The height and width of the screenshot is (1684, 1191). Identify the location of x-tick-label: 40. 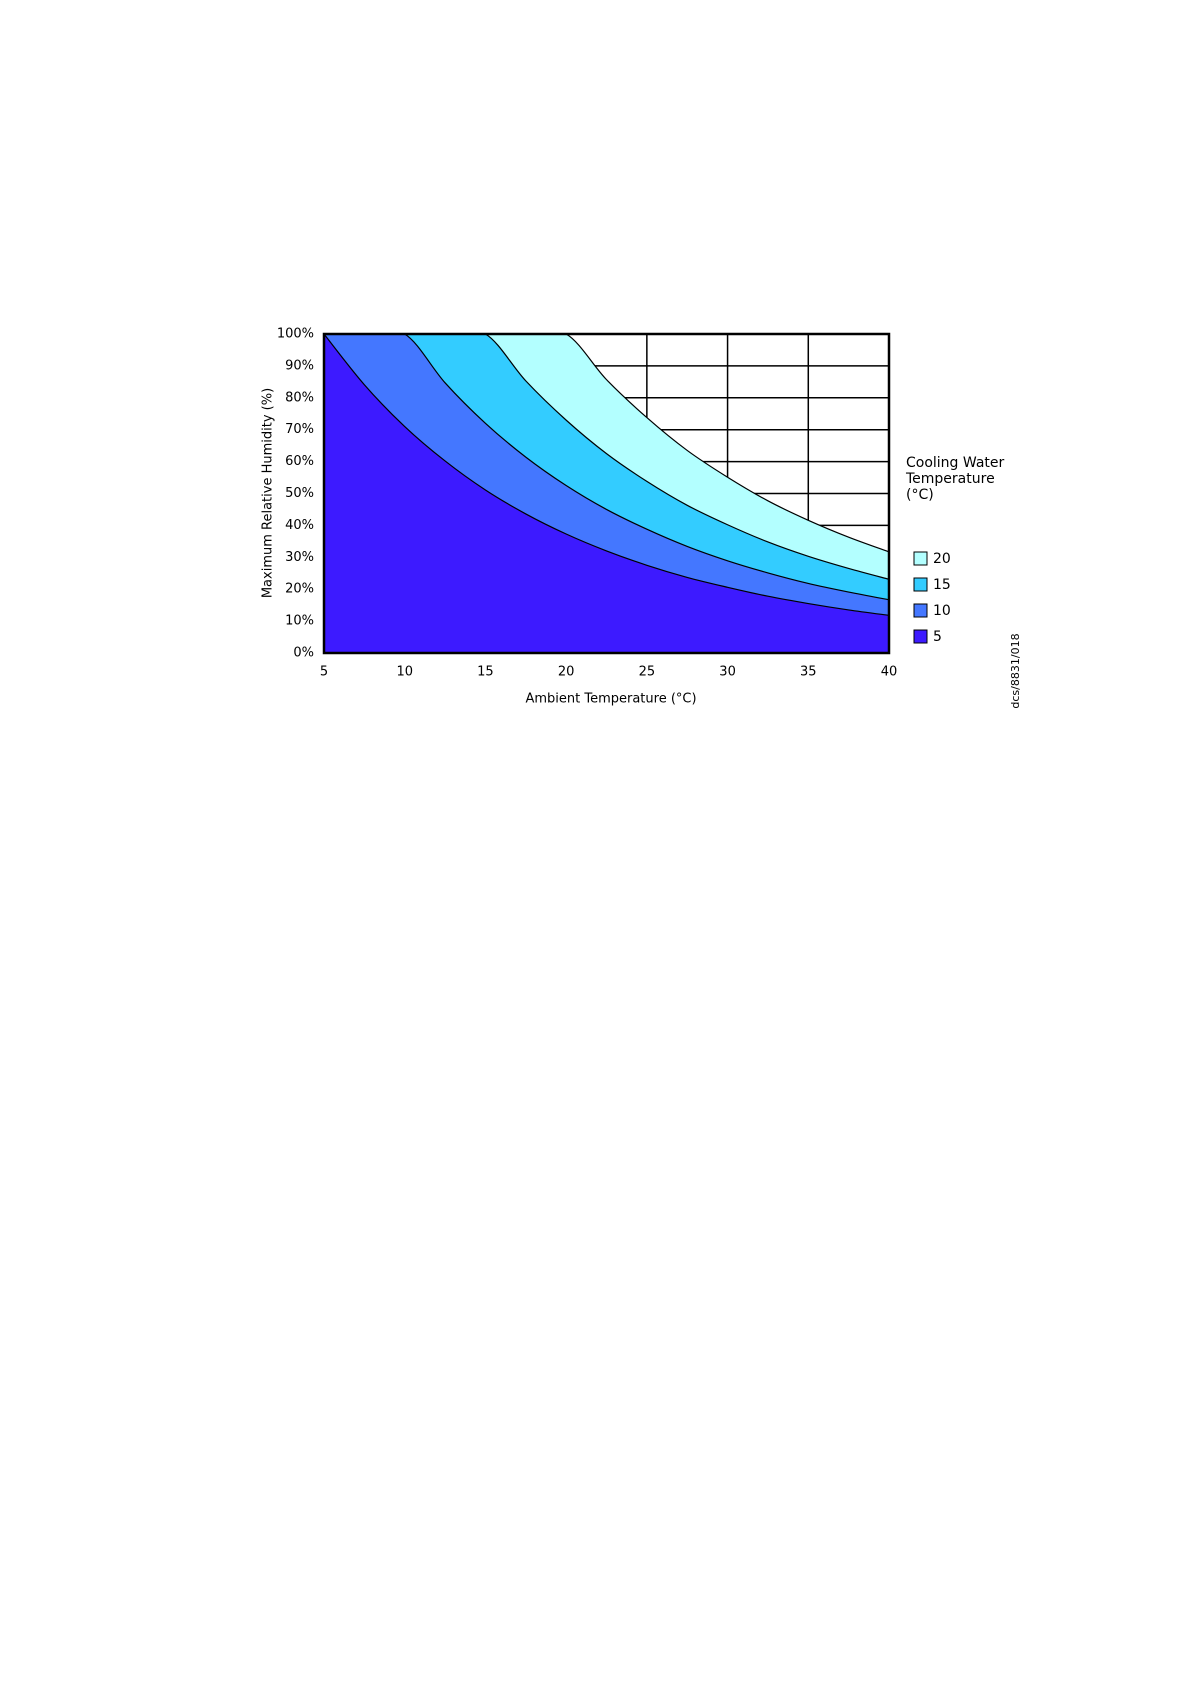
(889, 672).